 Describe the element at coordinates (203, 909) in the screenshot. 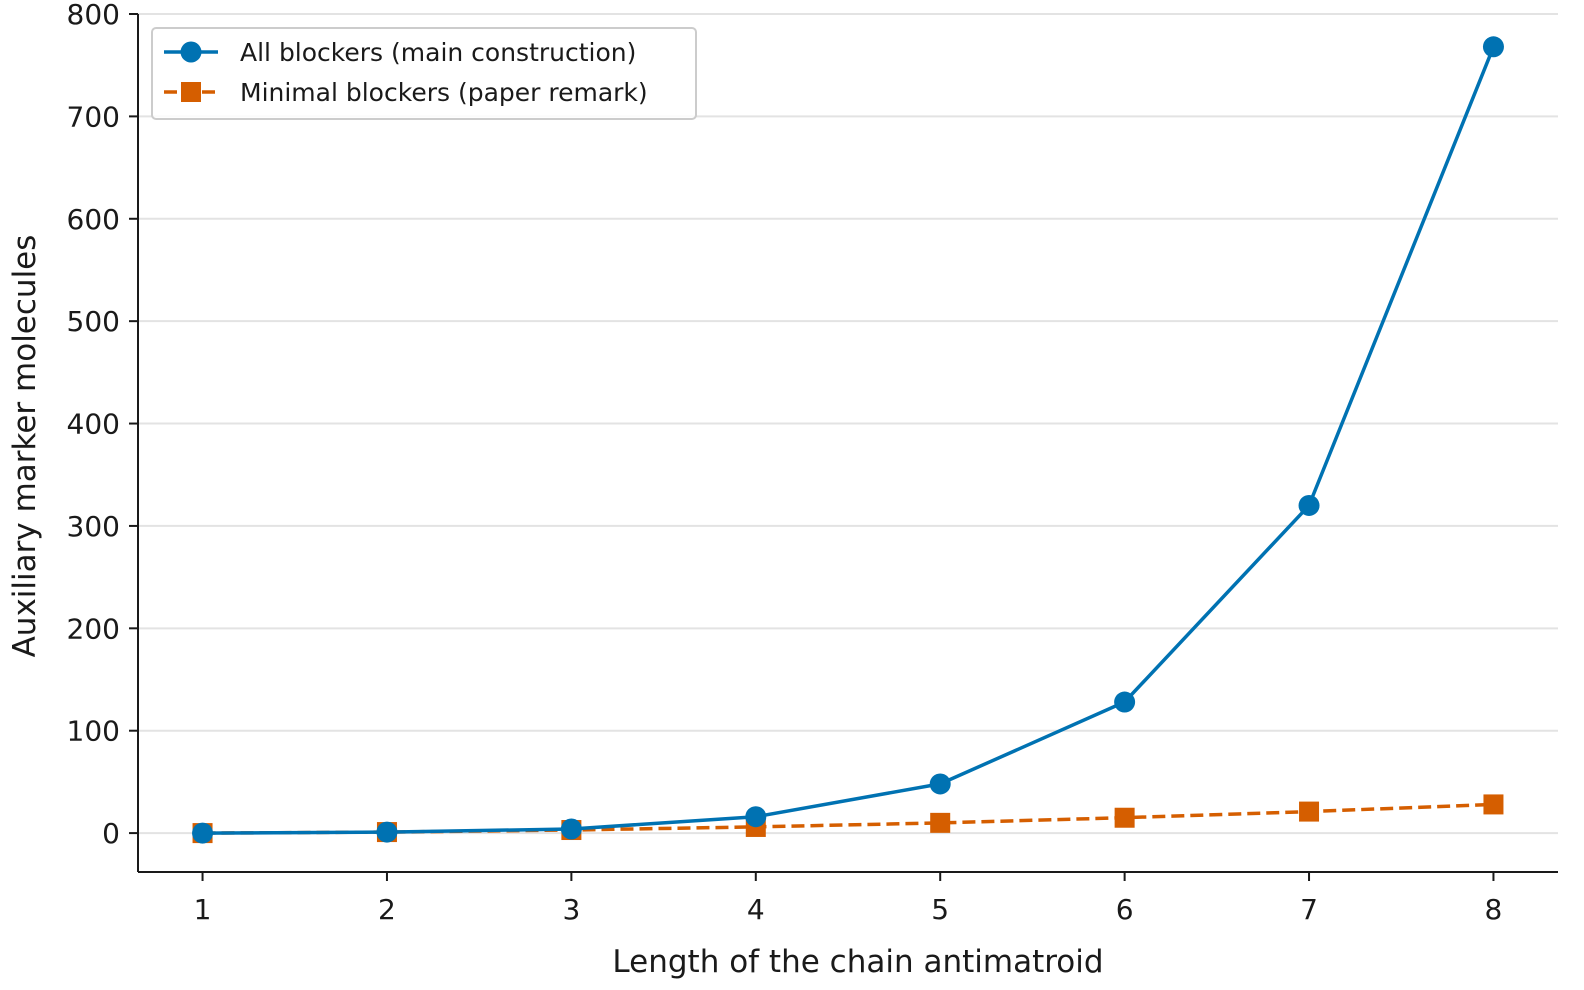

I see `x-tick-label: 1` at that location.